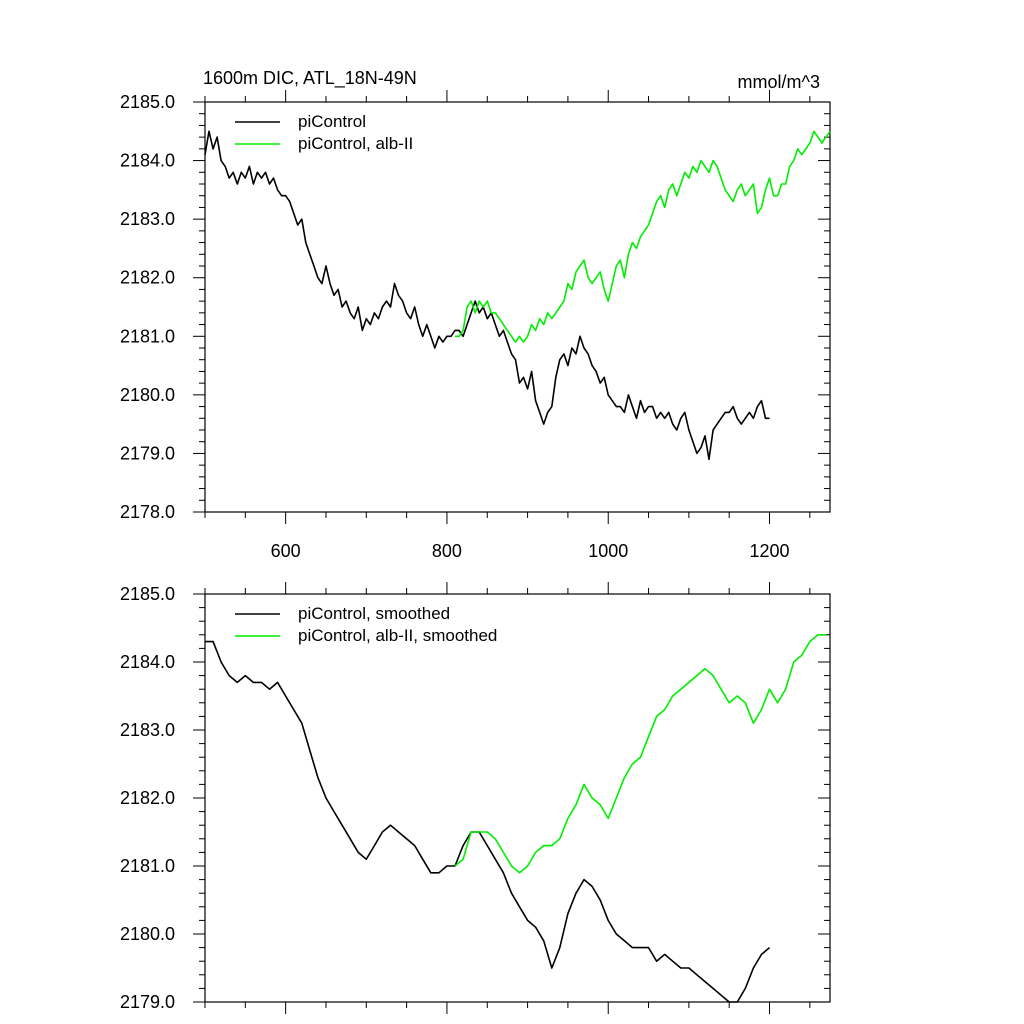 The width and height of the screenshot is (1024, 1024). I want to click on legend-label: piControl, so click(332, 121).